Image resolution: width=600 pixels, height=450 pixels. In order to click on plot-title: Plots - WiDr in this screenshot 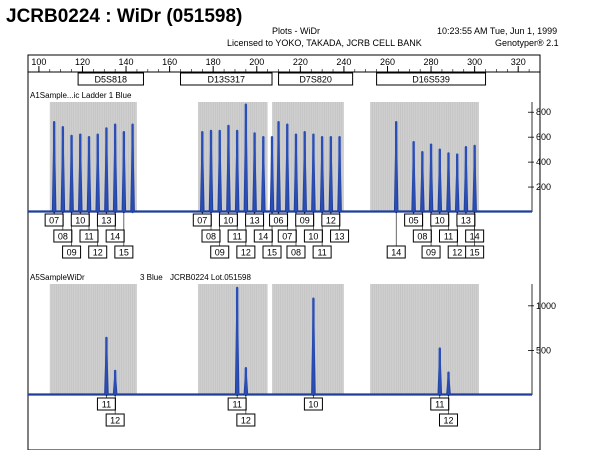, I will do `click(296, 31)`.